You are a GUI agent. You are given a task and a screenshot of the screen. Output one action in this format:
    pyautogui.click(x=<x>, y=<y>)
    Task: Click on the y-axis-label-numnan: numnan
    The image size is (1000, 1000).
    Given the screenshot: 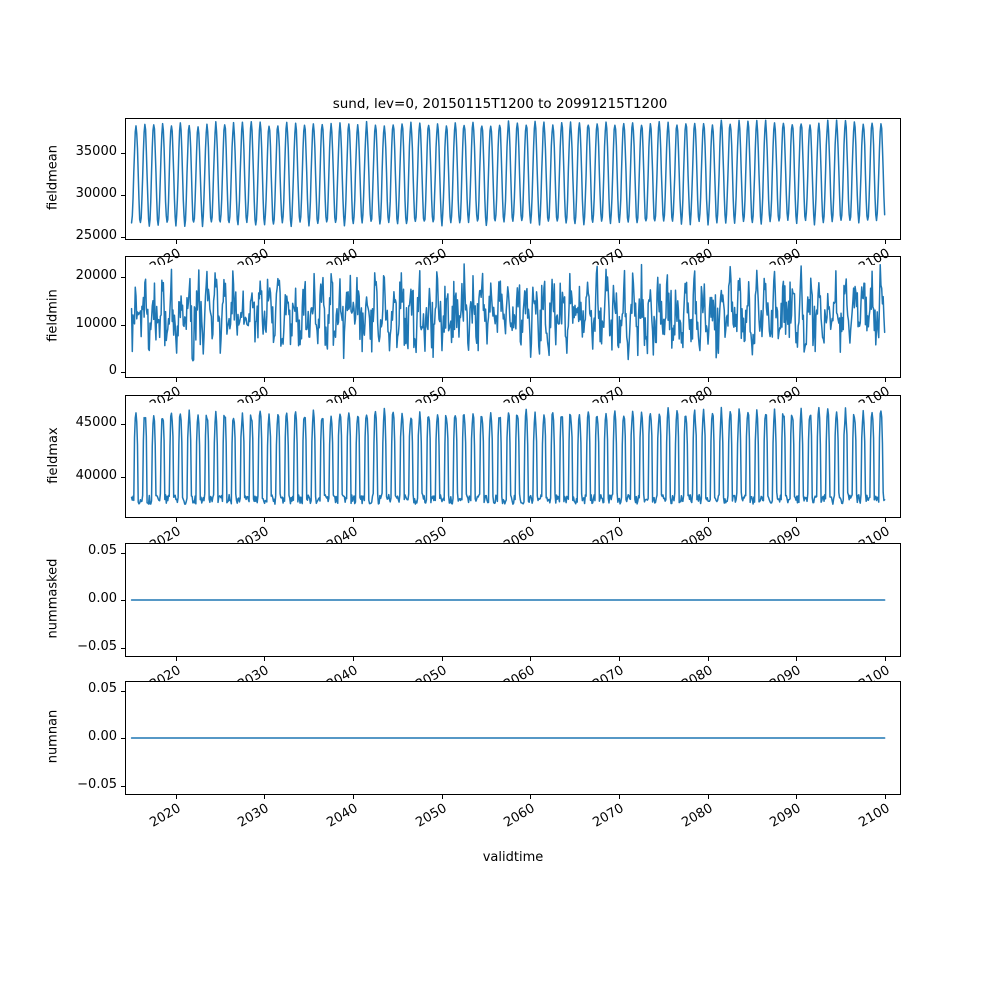 What is the action you would take?
    pyautogui.click(x=53, y=736)
    